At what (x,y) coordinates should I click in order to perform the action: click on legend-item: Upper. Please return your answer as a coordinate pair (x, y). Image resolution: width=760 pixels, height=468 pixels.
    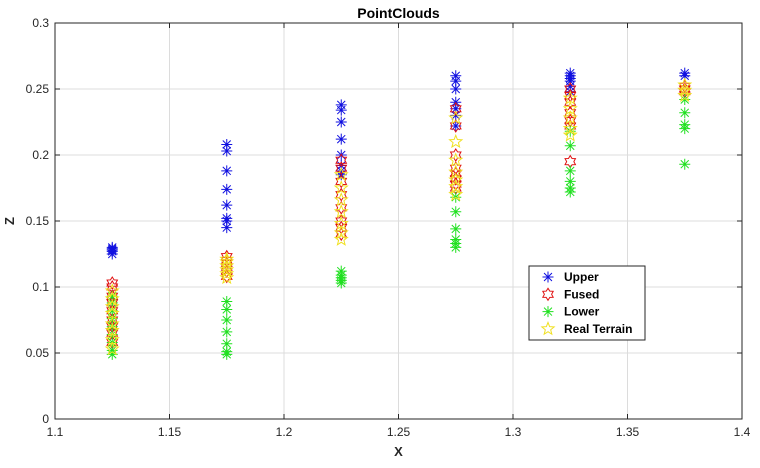
    Looking at the image, I should click on (570, 277).